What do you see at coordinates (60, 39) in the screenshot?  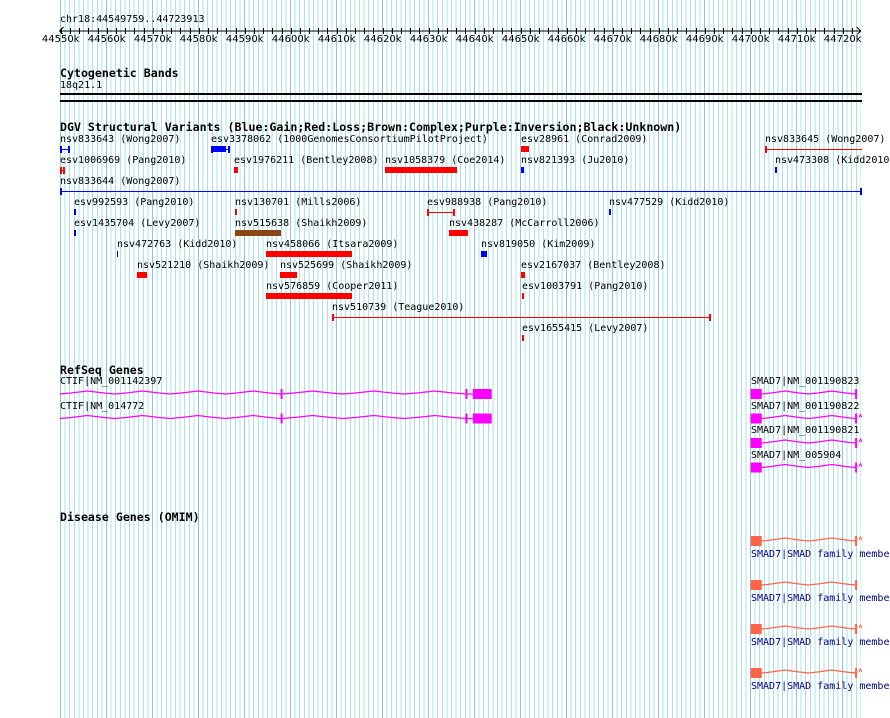 I see `ruler-tick-label: 44550k` at bounding box center [60, 39].